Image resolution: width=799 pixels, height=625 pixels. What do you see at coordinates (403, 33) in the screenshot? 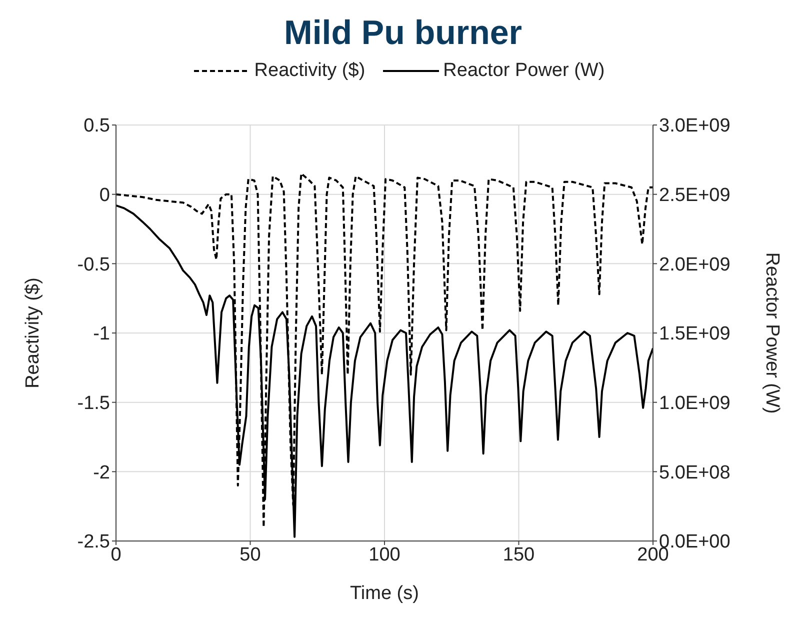
I see `chart-title: Mild Pu burner` at bounding box center [403, 33].